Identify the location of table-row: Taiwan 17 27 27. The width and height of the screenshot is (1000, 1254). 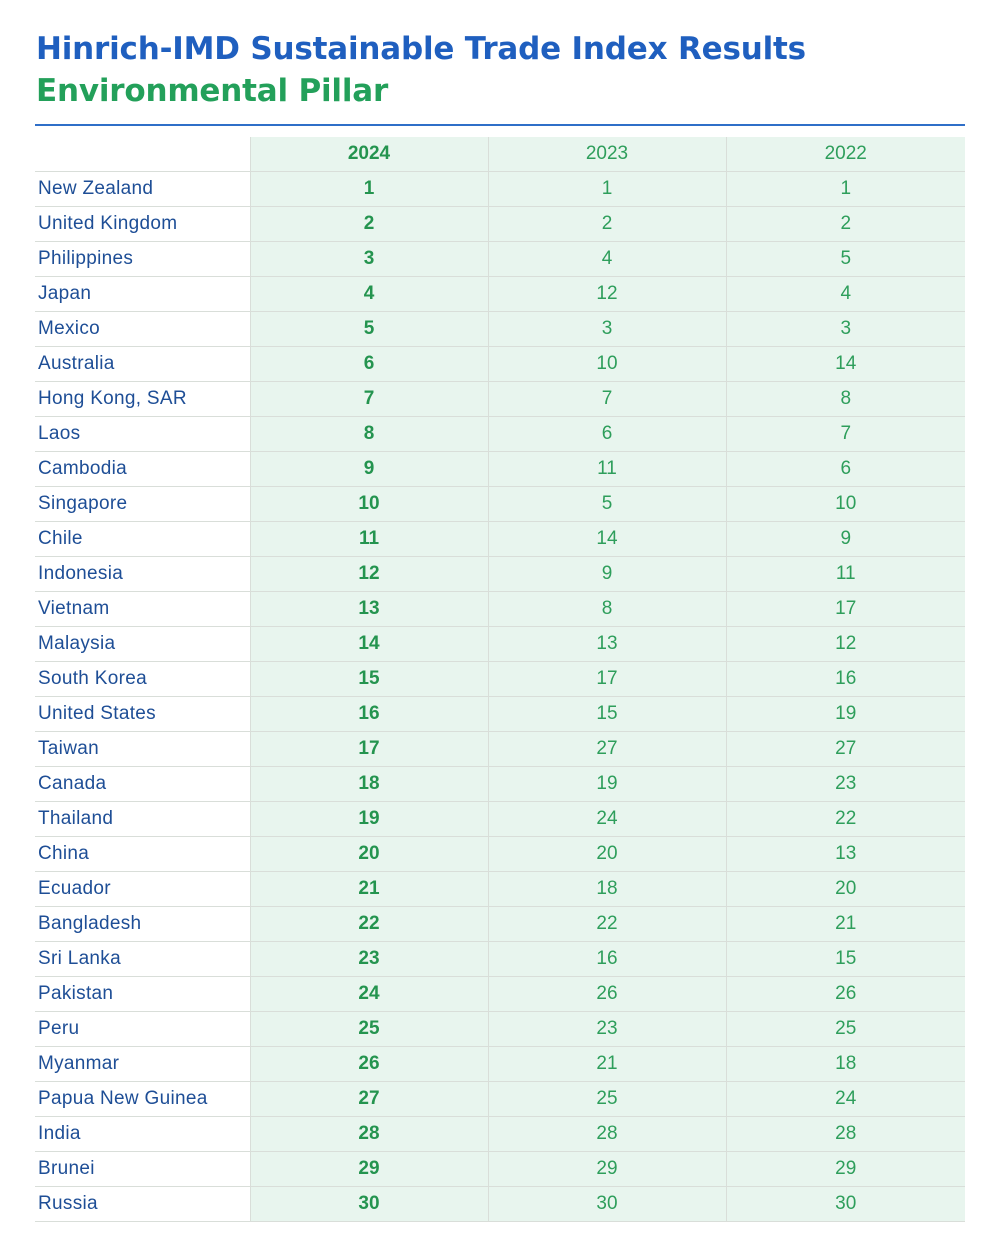
(500, 749).